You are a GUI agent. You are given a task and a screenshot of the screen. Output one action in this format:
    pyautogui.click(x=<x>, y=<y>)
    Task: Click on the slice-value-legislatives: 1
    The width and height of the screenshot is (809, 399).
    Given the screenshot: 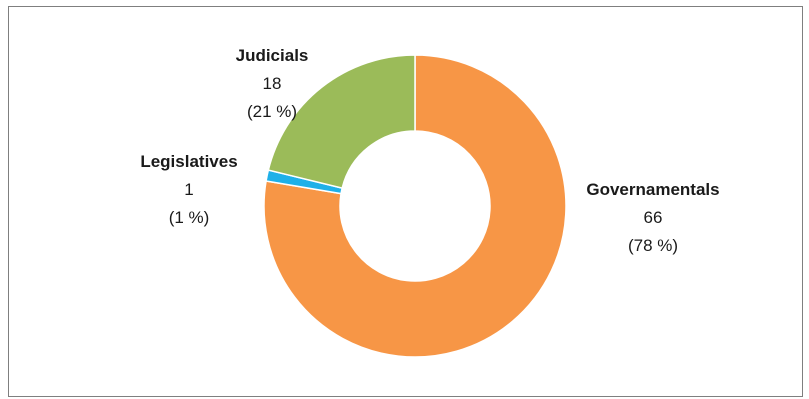 What is the action you would take?
    pyautogui.click(x=189, y=189)
    